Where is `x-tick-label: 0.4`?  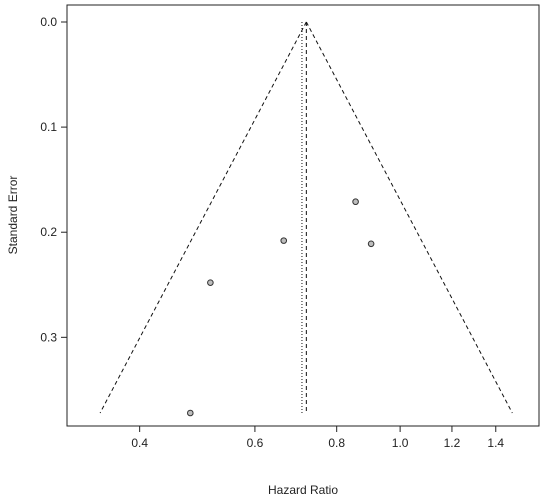
x-tick-label: 0.4 is located at coordinates (139, 443).